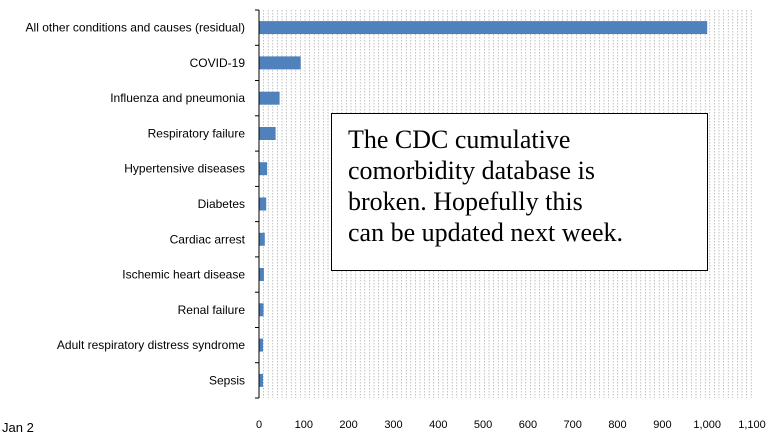  What do you see at coordinates (465, 201) in the screenshot?
I see `notice-line: broken. Hopefully this` at bounding box center [465, 201].